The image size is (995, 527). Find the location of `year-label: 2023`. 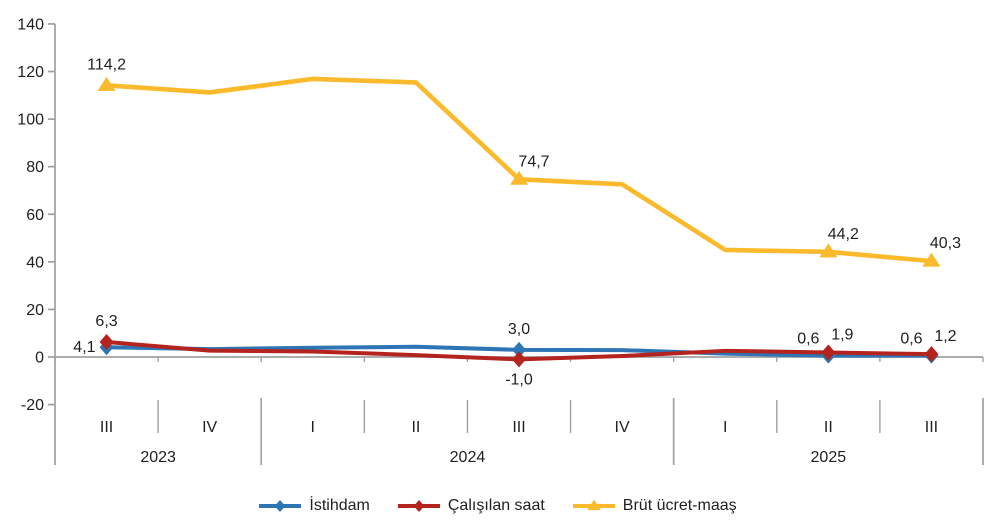

year-label: 2023 is located at coordinates (158, 457).